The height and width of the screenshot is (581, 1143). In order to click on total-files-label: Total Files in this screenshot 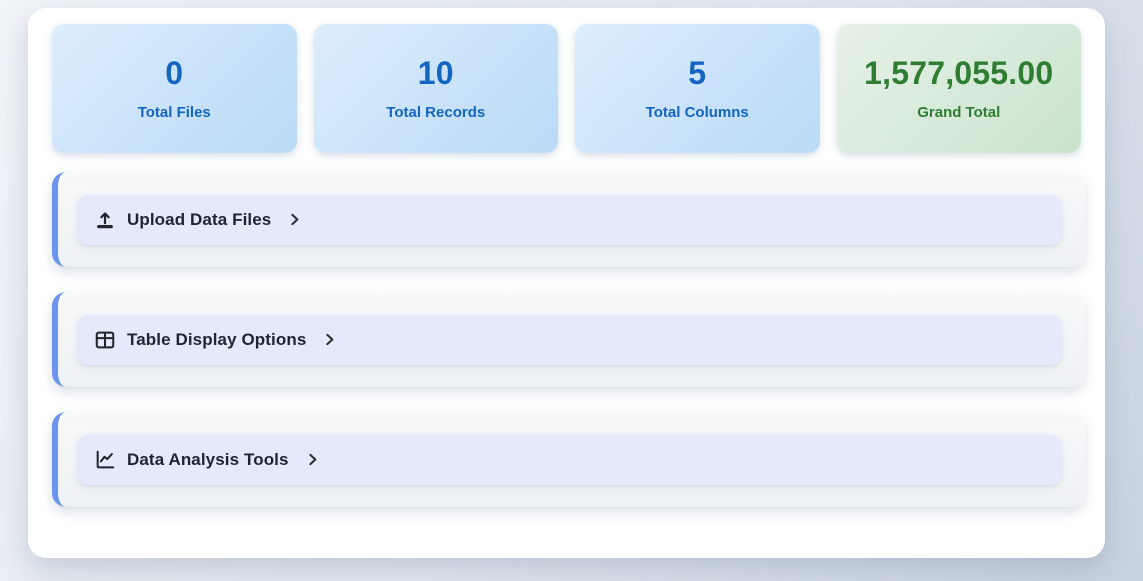, I will do `click(174, 112)`.